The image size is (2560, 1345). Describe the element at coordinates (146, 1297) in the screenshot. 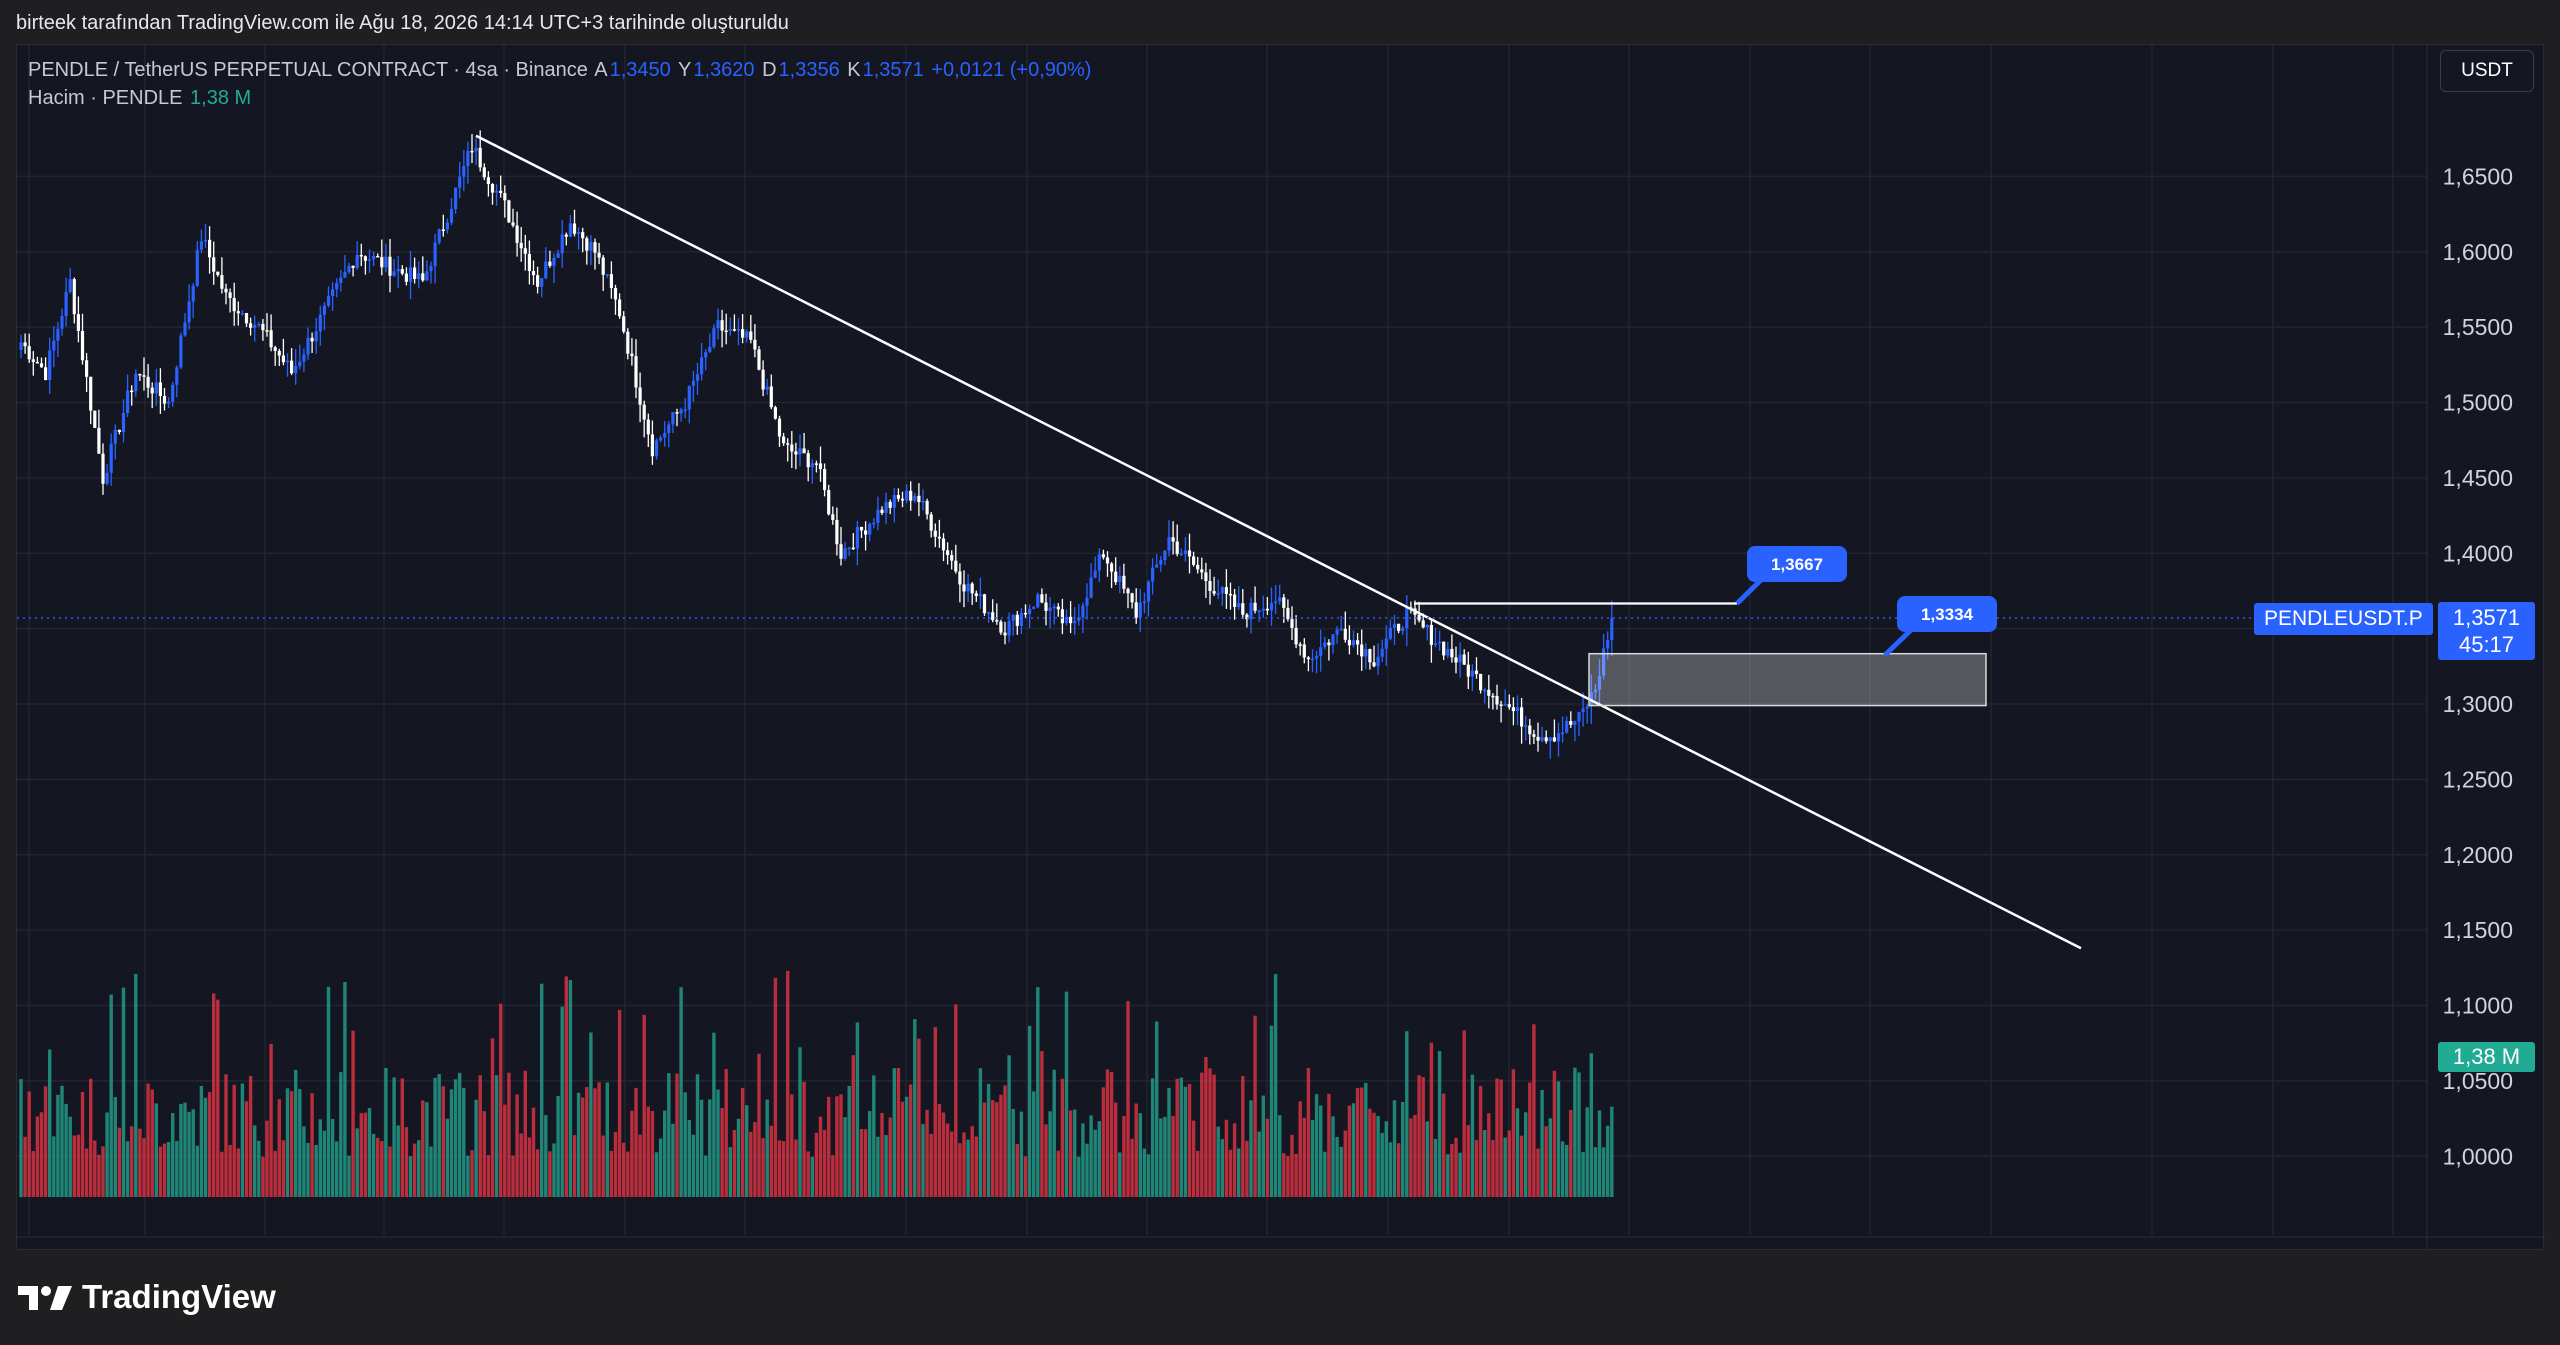

I see `tradingview-logo: TradingView` at that location.